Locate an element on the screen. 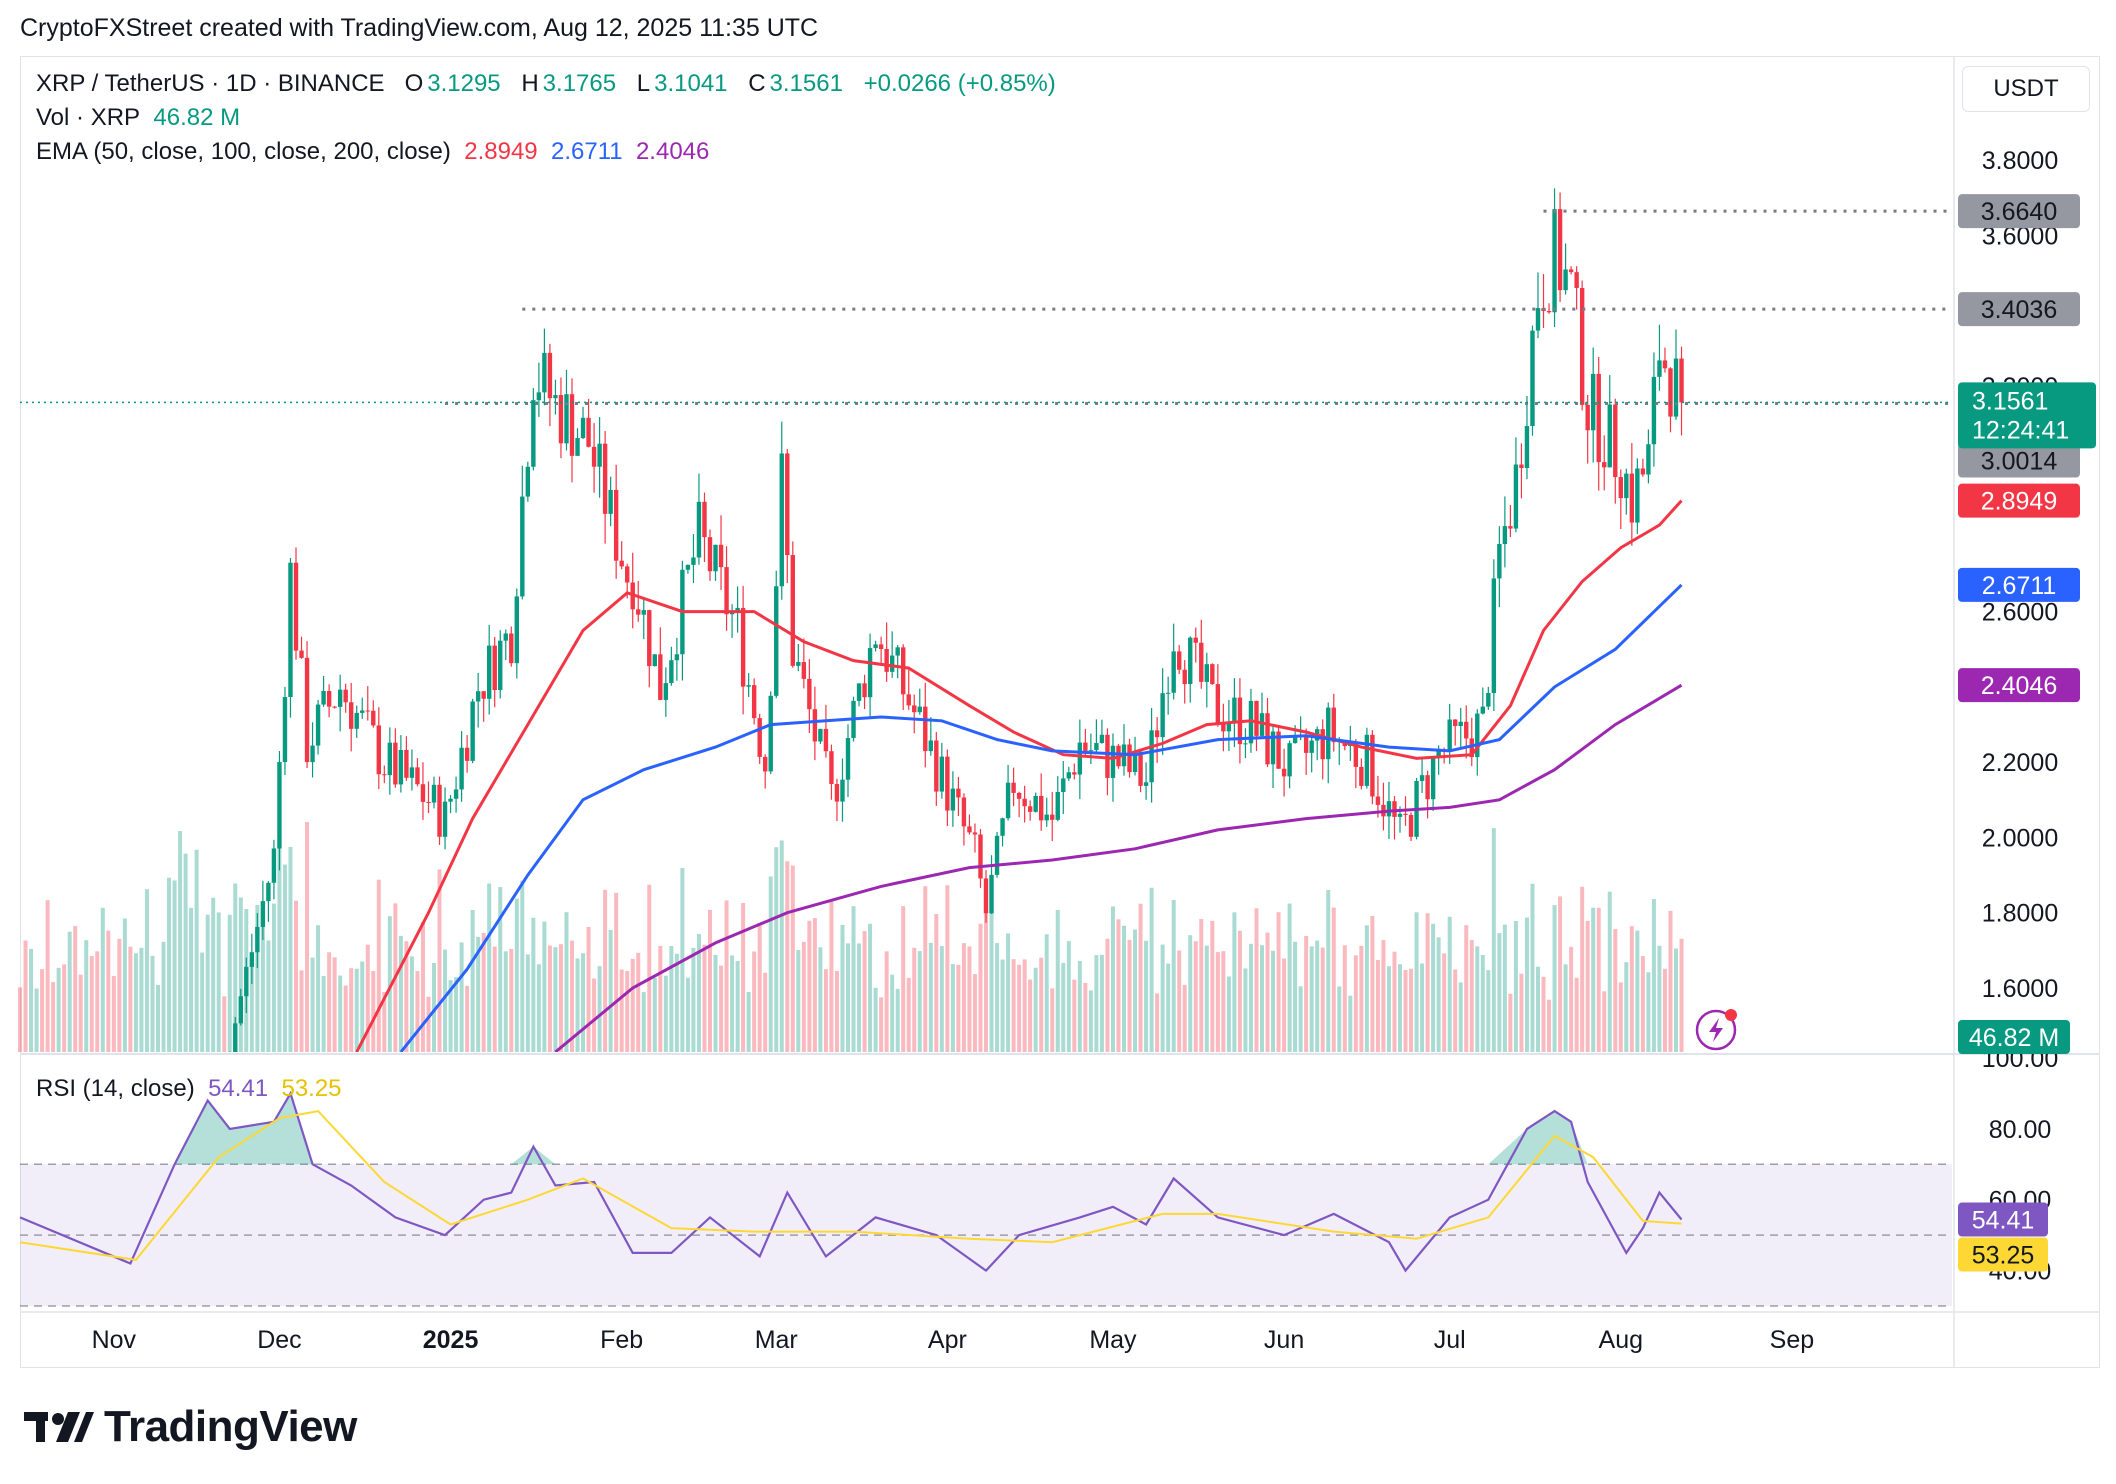 This screenshot has width=2116, height=1484. tag-current-price-bg is located at coordinates (2027, 415).